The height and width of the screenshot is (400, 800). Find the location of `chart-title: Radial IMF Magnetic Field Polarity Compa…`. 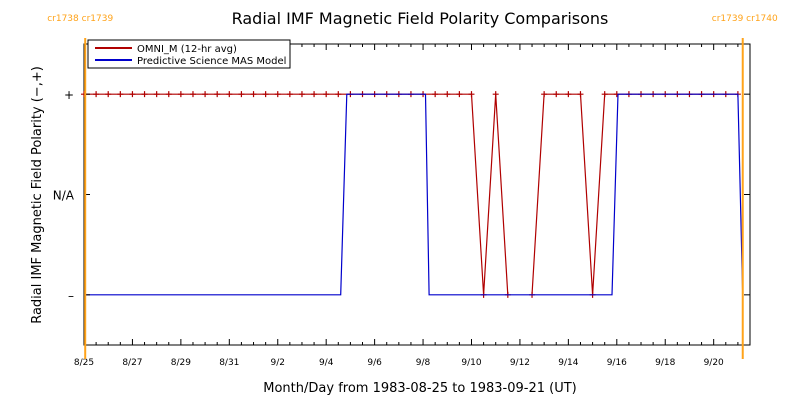

chart-title: Radial IMF Magnetic Field Polarity Compa… is located at coordinates (420, 18).